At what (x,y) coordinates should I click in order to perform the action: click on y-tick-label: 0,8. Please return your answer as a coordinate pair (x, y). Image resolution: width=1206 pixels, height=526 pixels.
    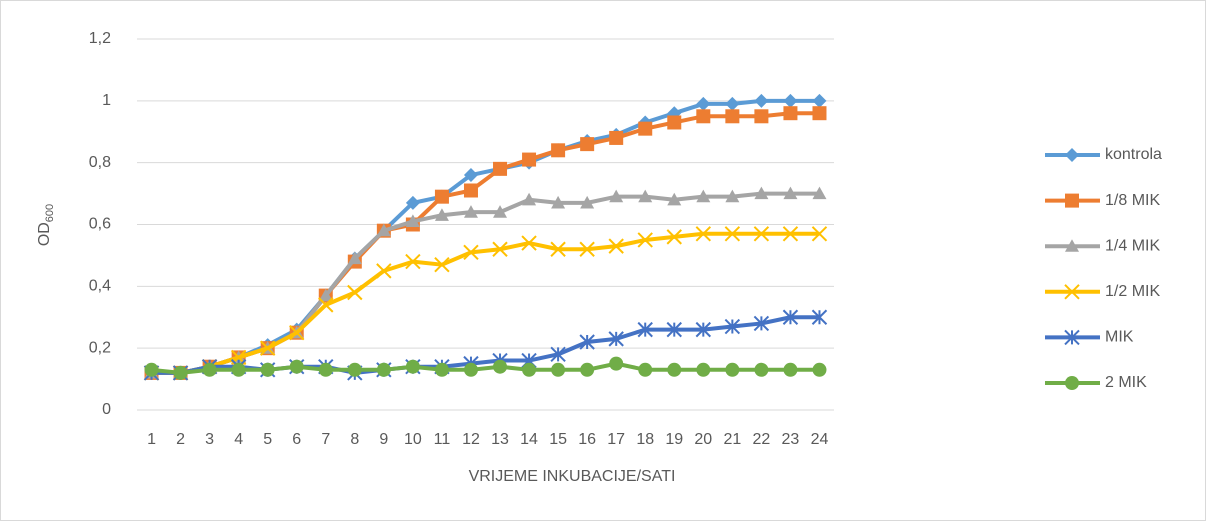
    Looking at the image, I should click on (100, 162).